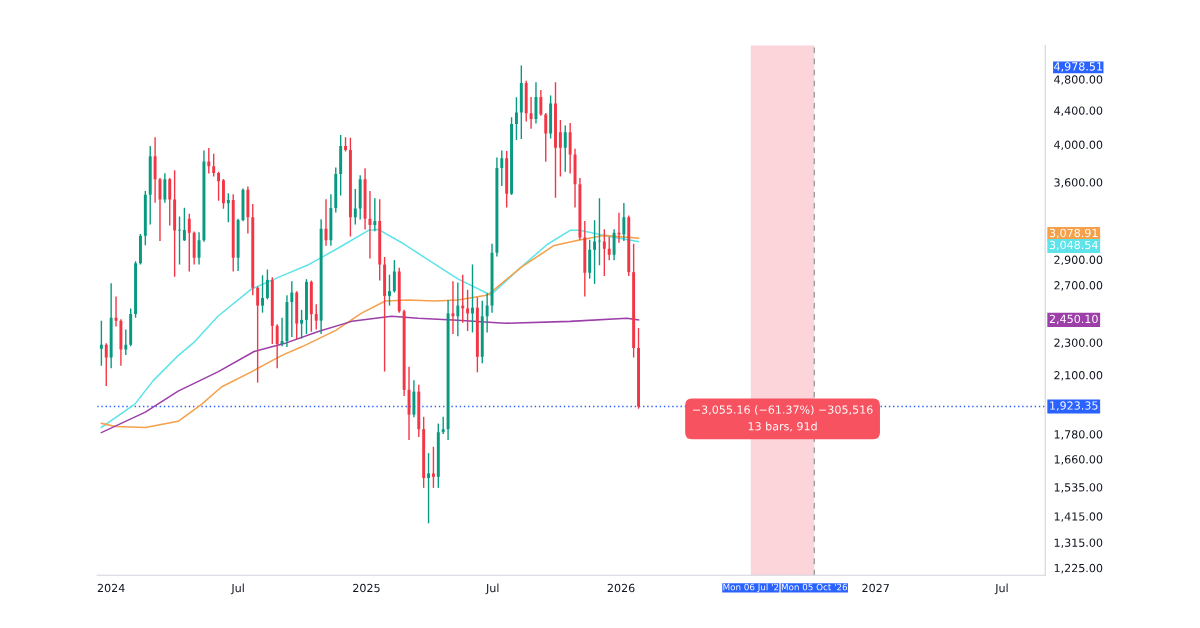 This screenshot has width=1200, height=628. I want to click on text: 3,078.91, so click(1073, 233).